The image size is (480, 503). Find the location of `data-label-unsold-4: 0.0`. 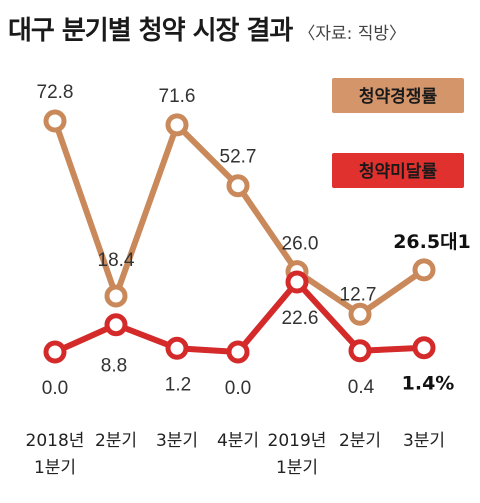

data-label-unsold-4: 0.0 is located at coordinates (238, 388).